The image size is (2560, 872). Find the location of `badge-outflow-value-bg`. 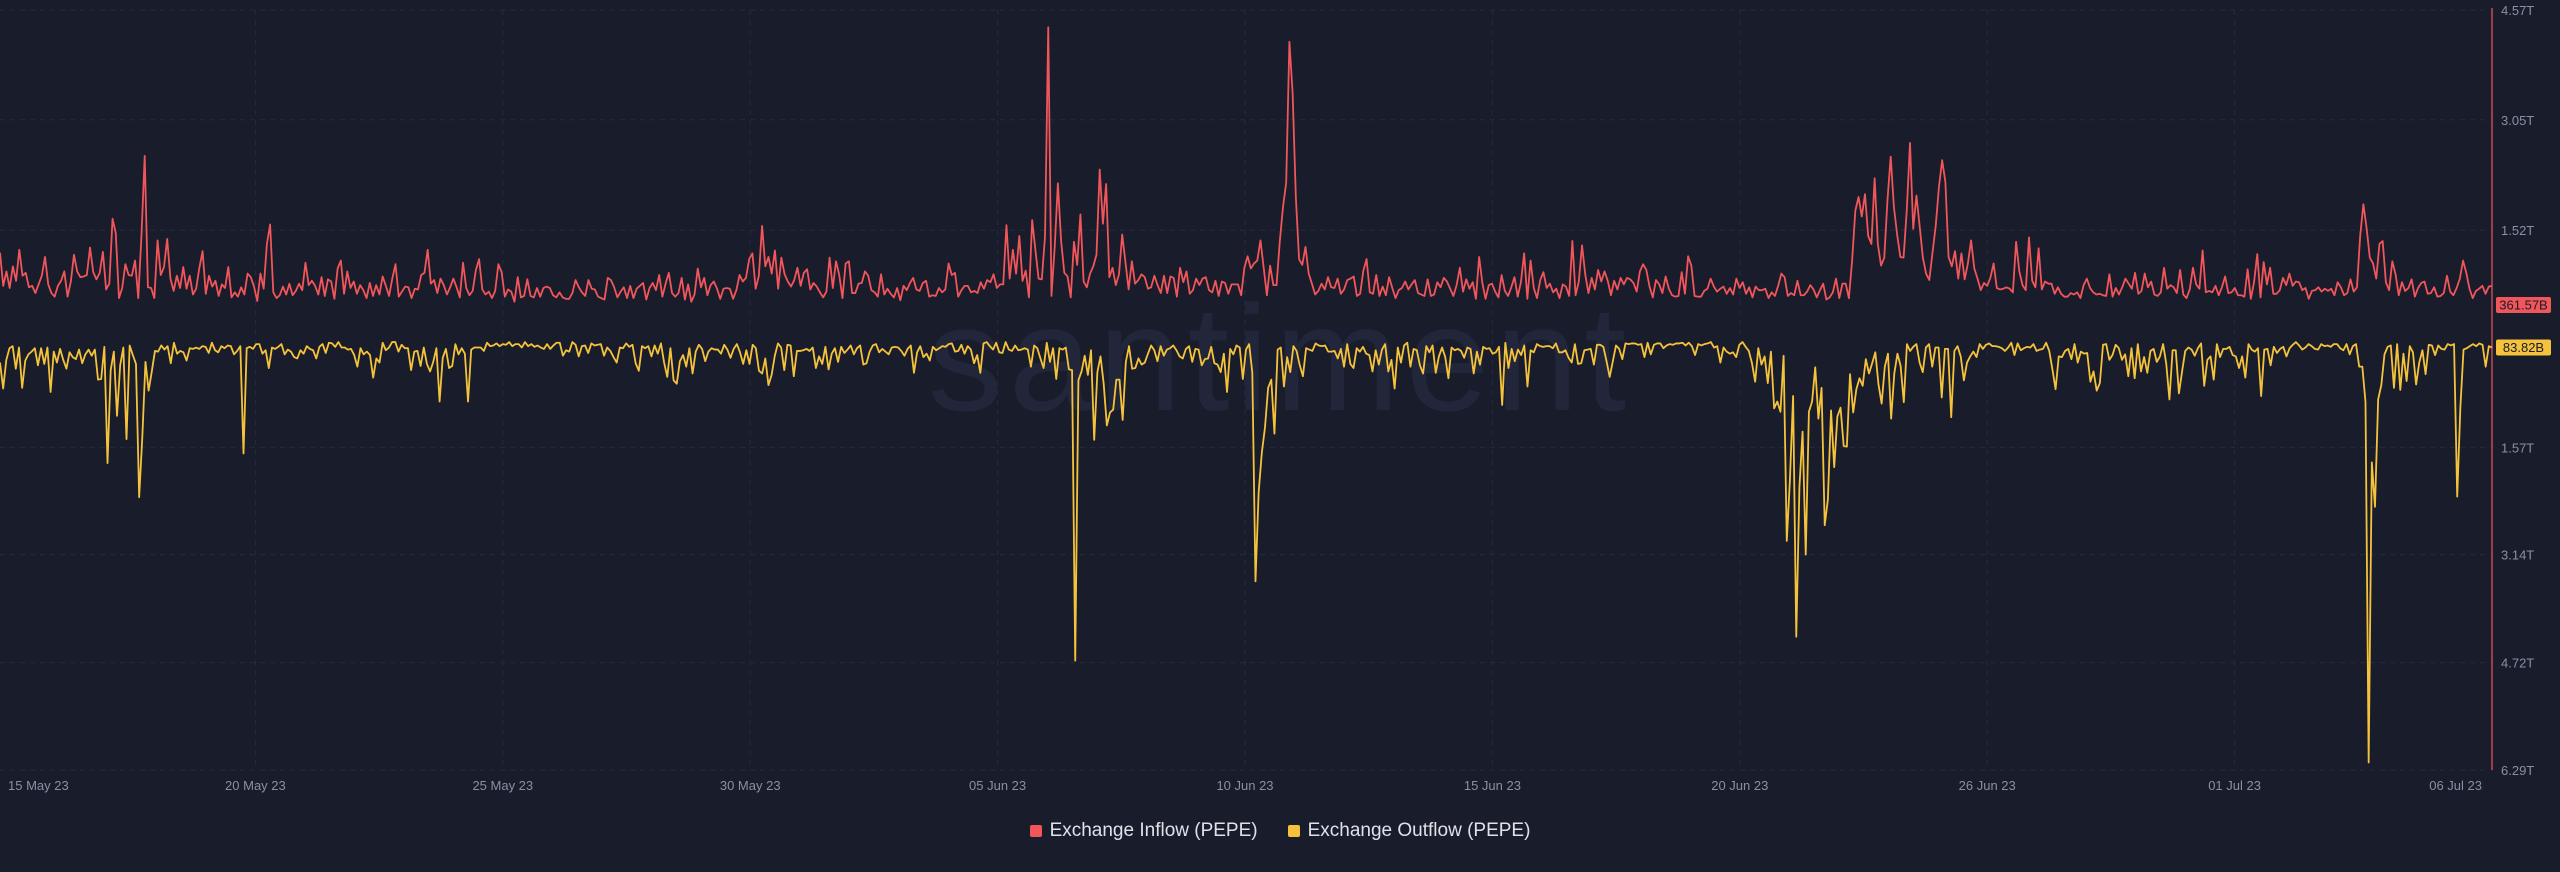

badge-outflow-value-bg is located at coordinates (2523, 347).